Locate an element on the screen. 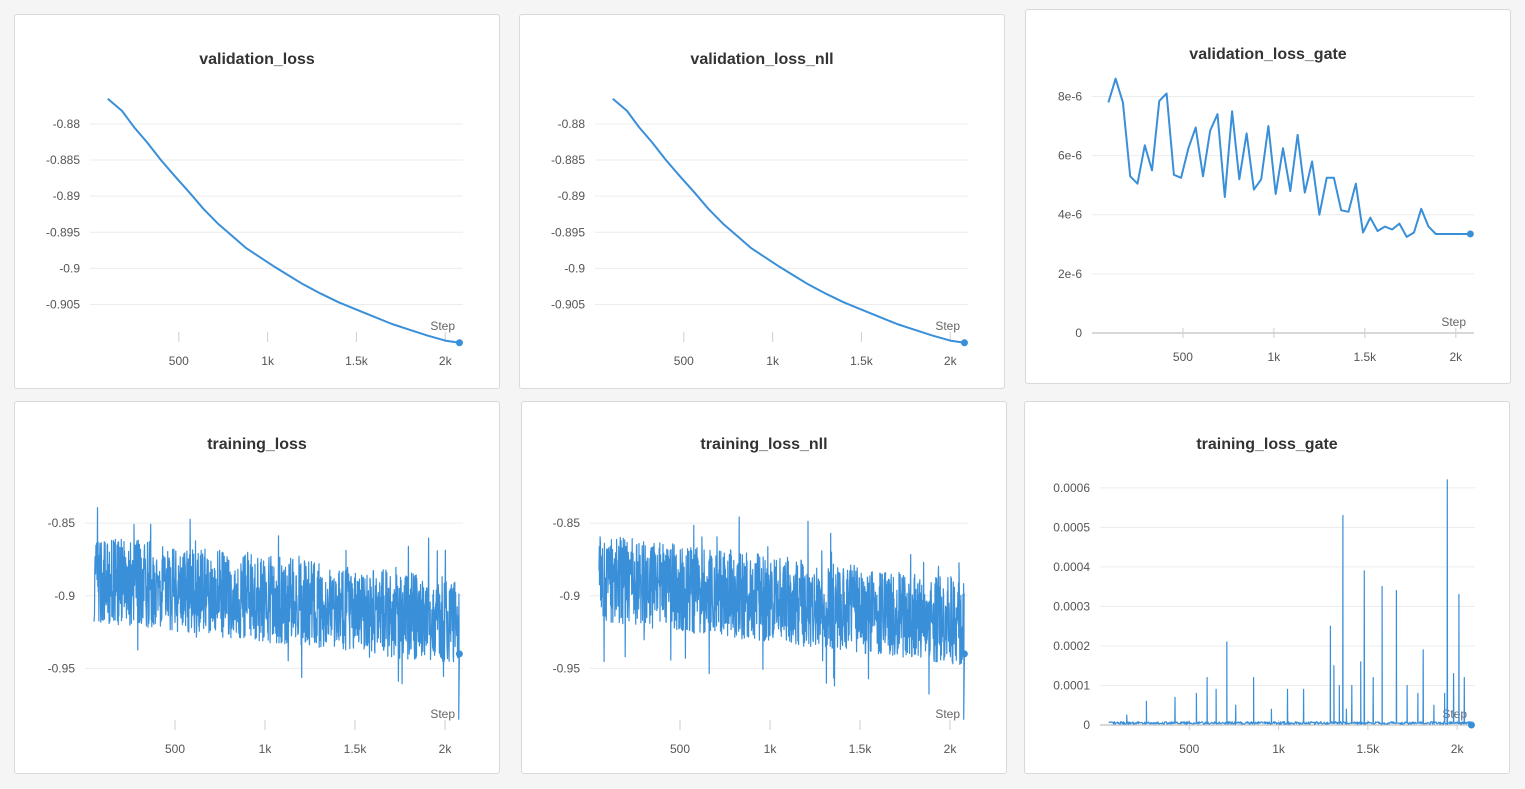  y-tick-label: 2e-6 is located at coordinates (1070, 274).